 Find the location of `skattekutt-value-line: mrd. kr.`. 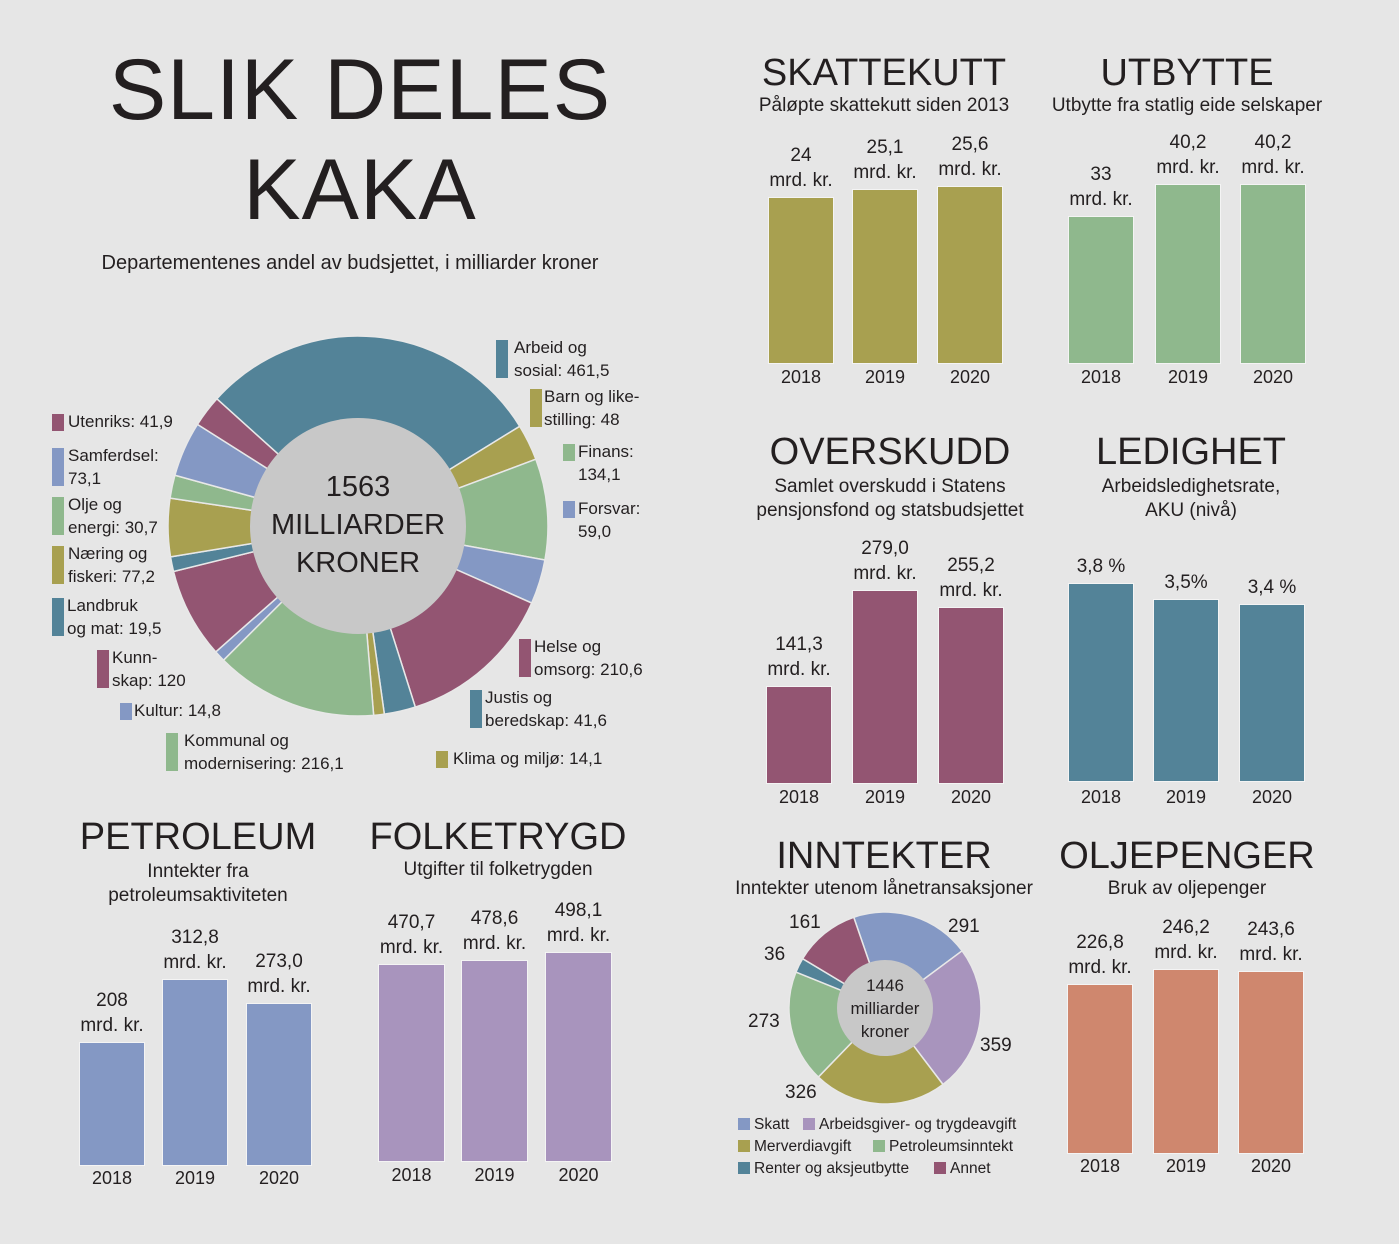

skattekutt-value-line: mrd. kr. is located at coordinates (885, 173).